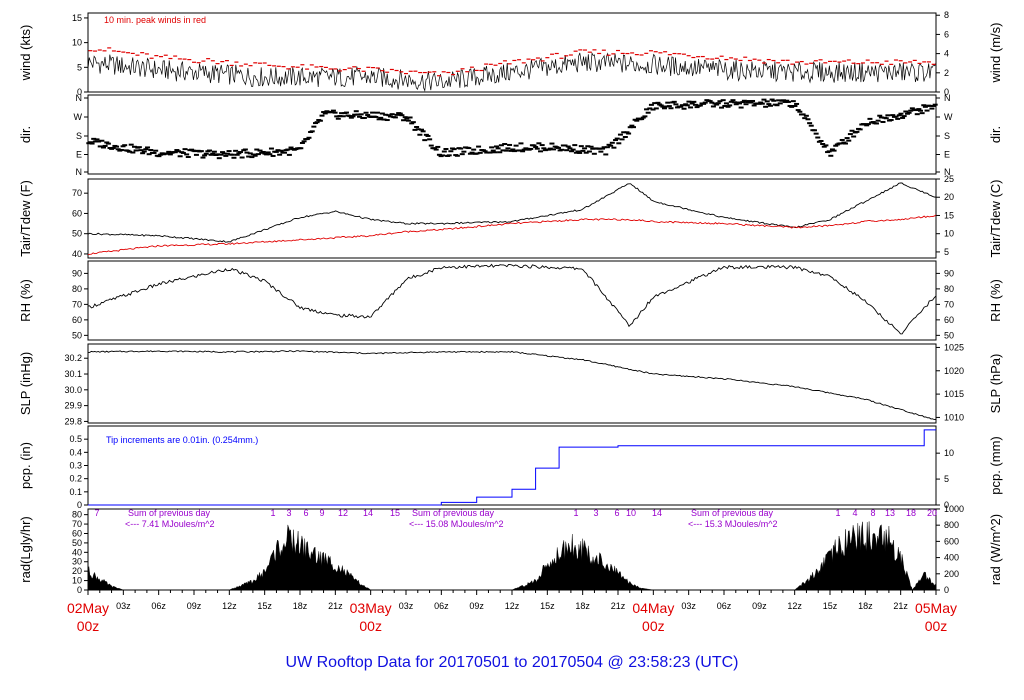 Image resolution: width=1024 pixels, height=700 pixels. Describe the element at coordinates (653, 608) in the screenshot. I see `x-day-label: 04May` at that location.